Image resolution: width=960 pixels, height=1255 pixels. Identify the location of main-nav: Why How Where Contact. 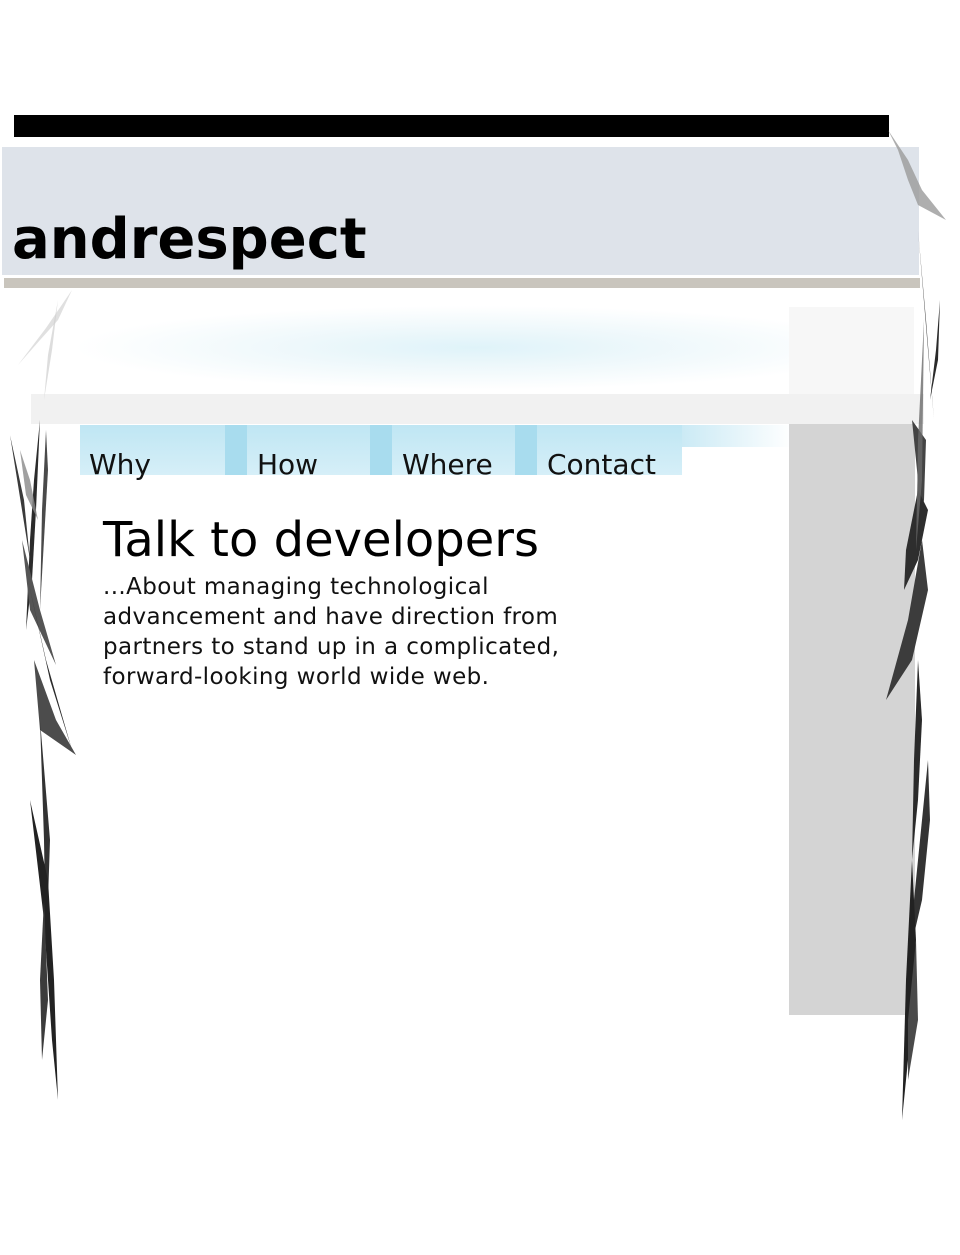
(381, 452).